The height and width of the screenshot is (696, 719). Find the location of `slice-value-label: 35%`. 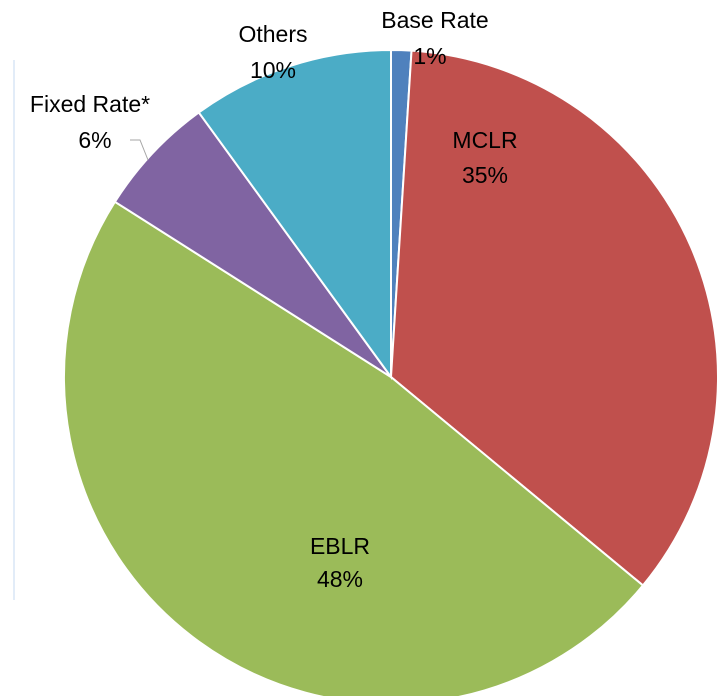

slice-value-label: 35% is located at coordinates (485, 175).